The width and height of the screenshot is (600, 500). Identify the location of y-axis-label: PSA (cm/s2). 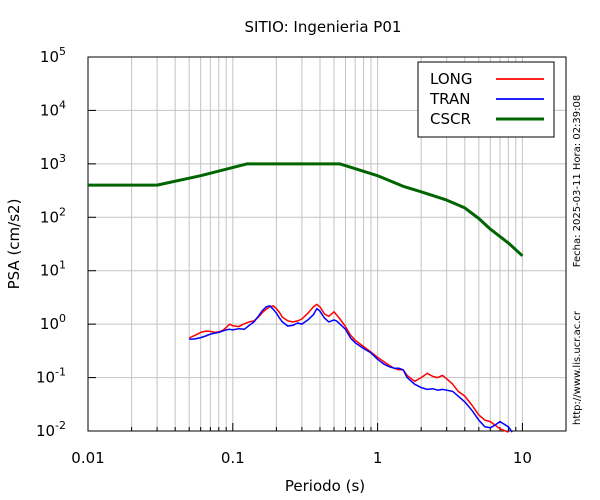
(14, 244).